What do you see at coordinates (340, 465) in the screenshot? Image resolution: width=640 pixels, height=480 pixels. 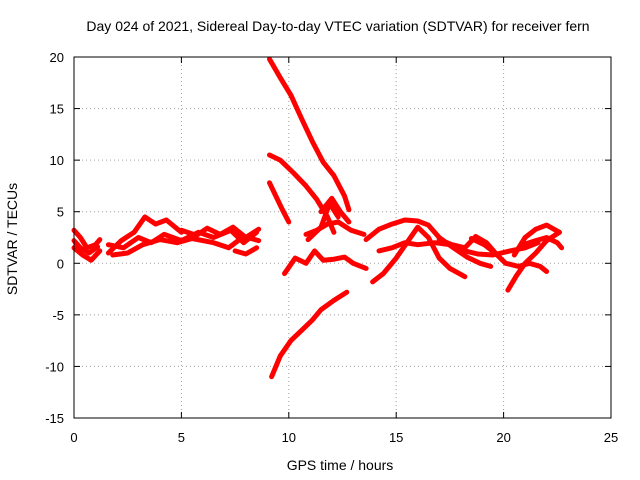 I see `x-axis-label: GPS time / hours` at bounding box center [340, 465].